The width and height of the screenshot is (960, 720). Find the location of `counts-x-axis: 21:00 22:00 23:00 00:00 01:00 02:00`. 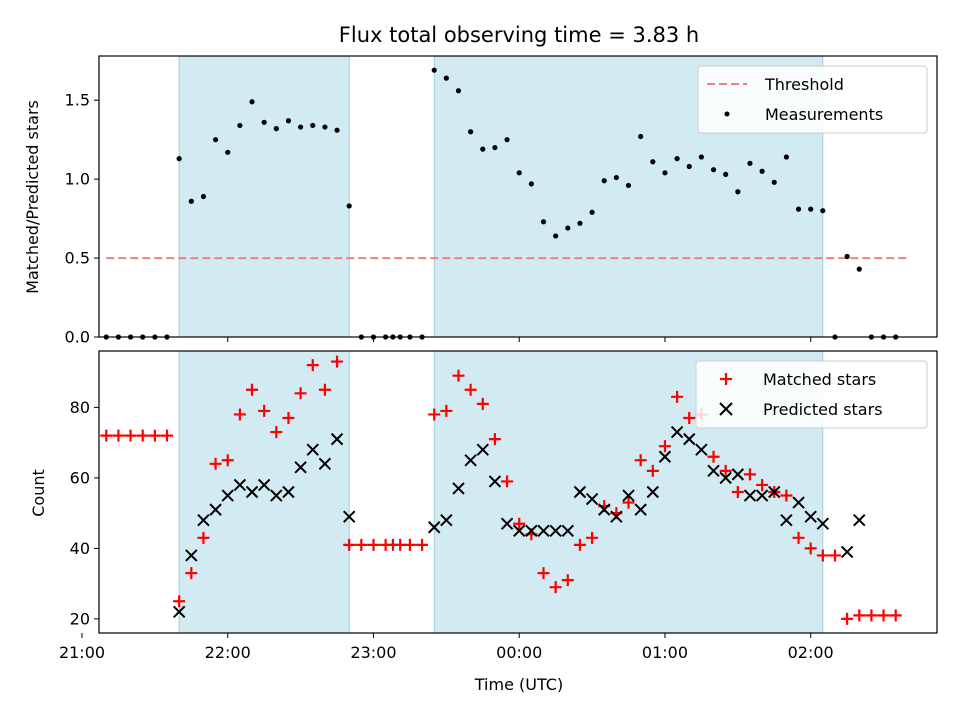

counts-x-axis: 21:00 22:00 23:00 00:00 01:00 02:00 is located at coordinates (446, 647).